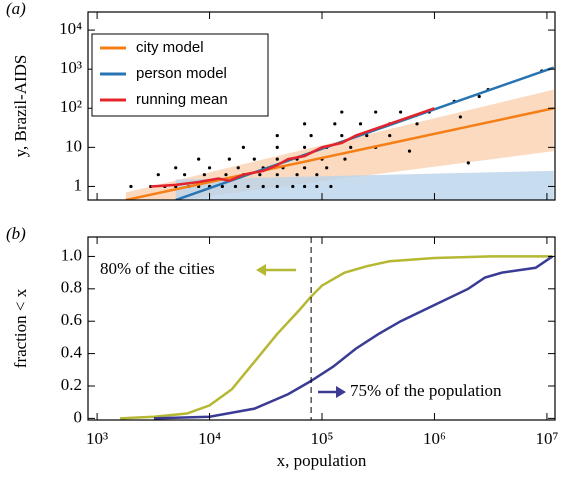 The image size is (574, 481). Describe the element at coordinates (182, 99) in the screenshot. I see `legend-label: running mean` at that location.